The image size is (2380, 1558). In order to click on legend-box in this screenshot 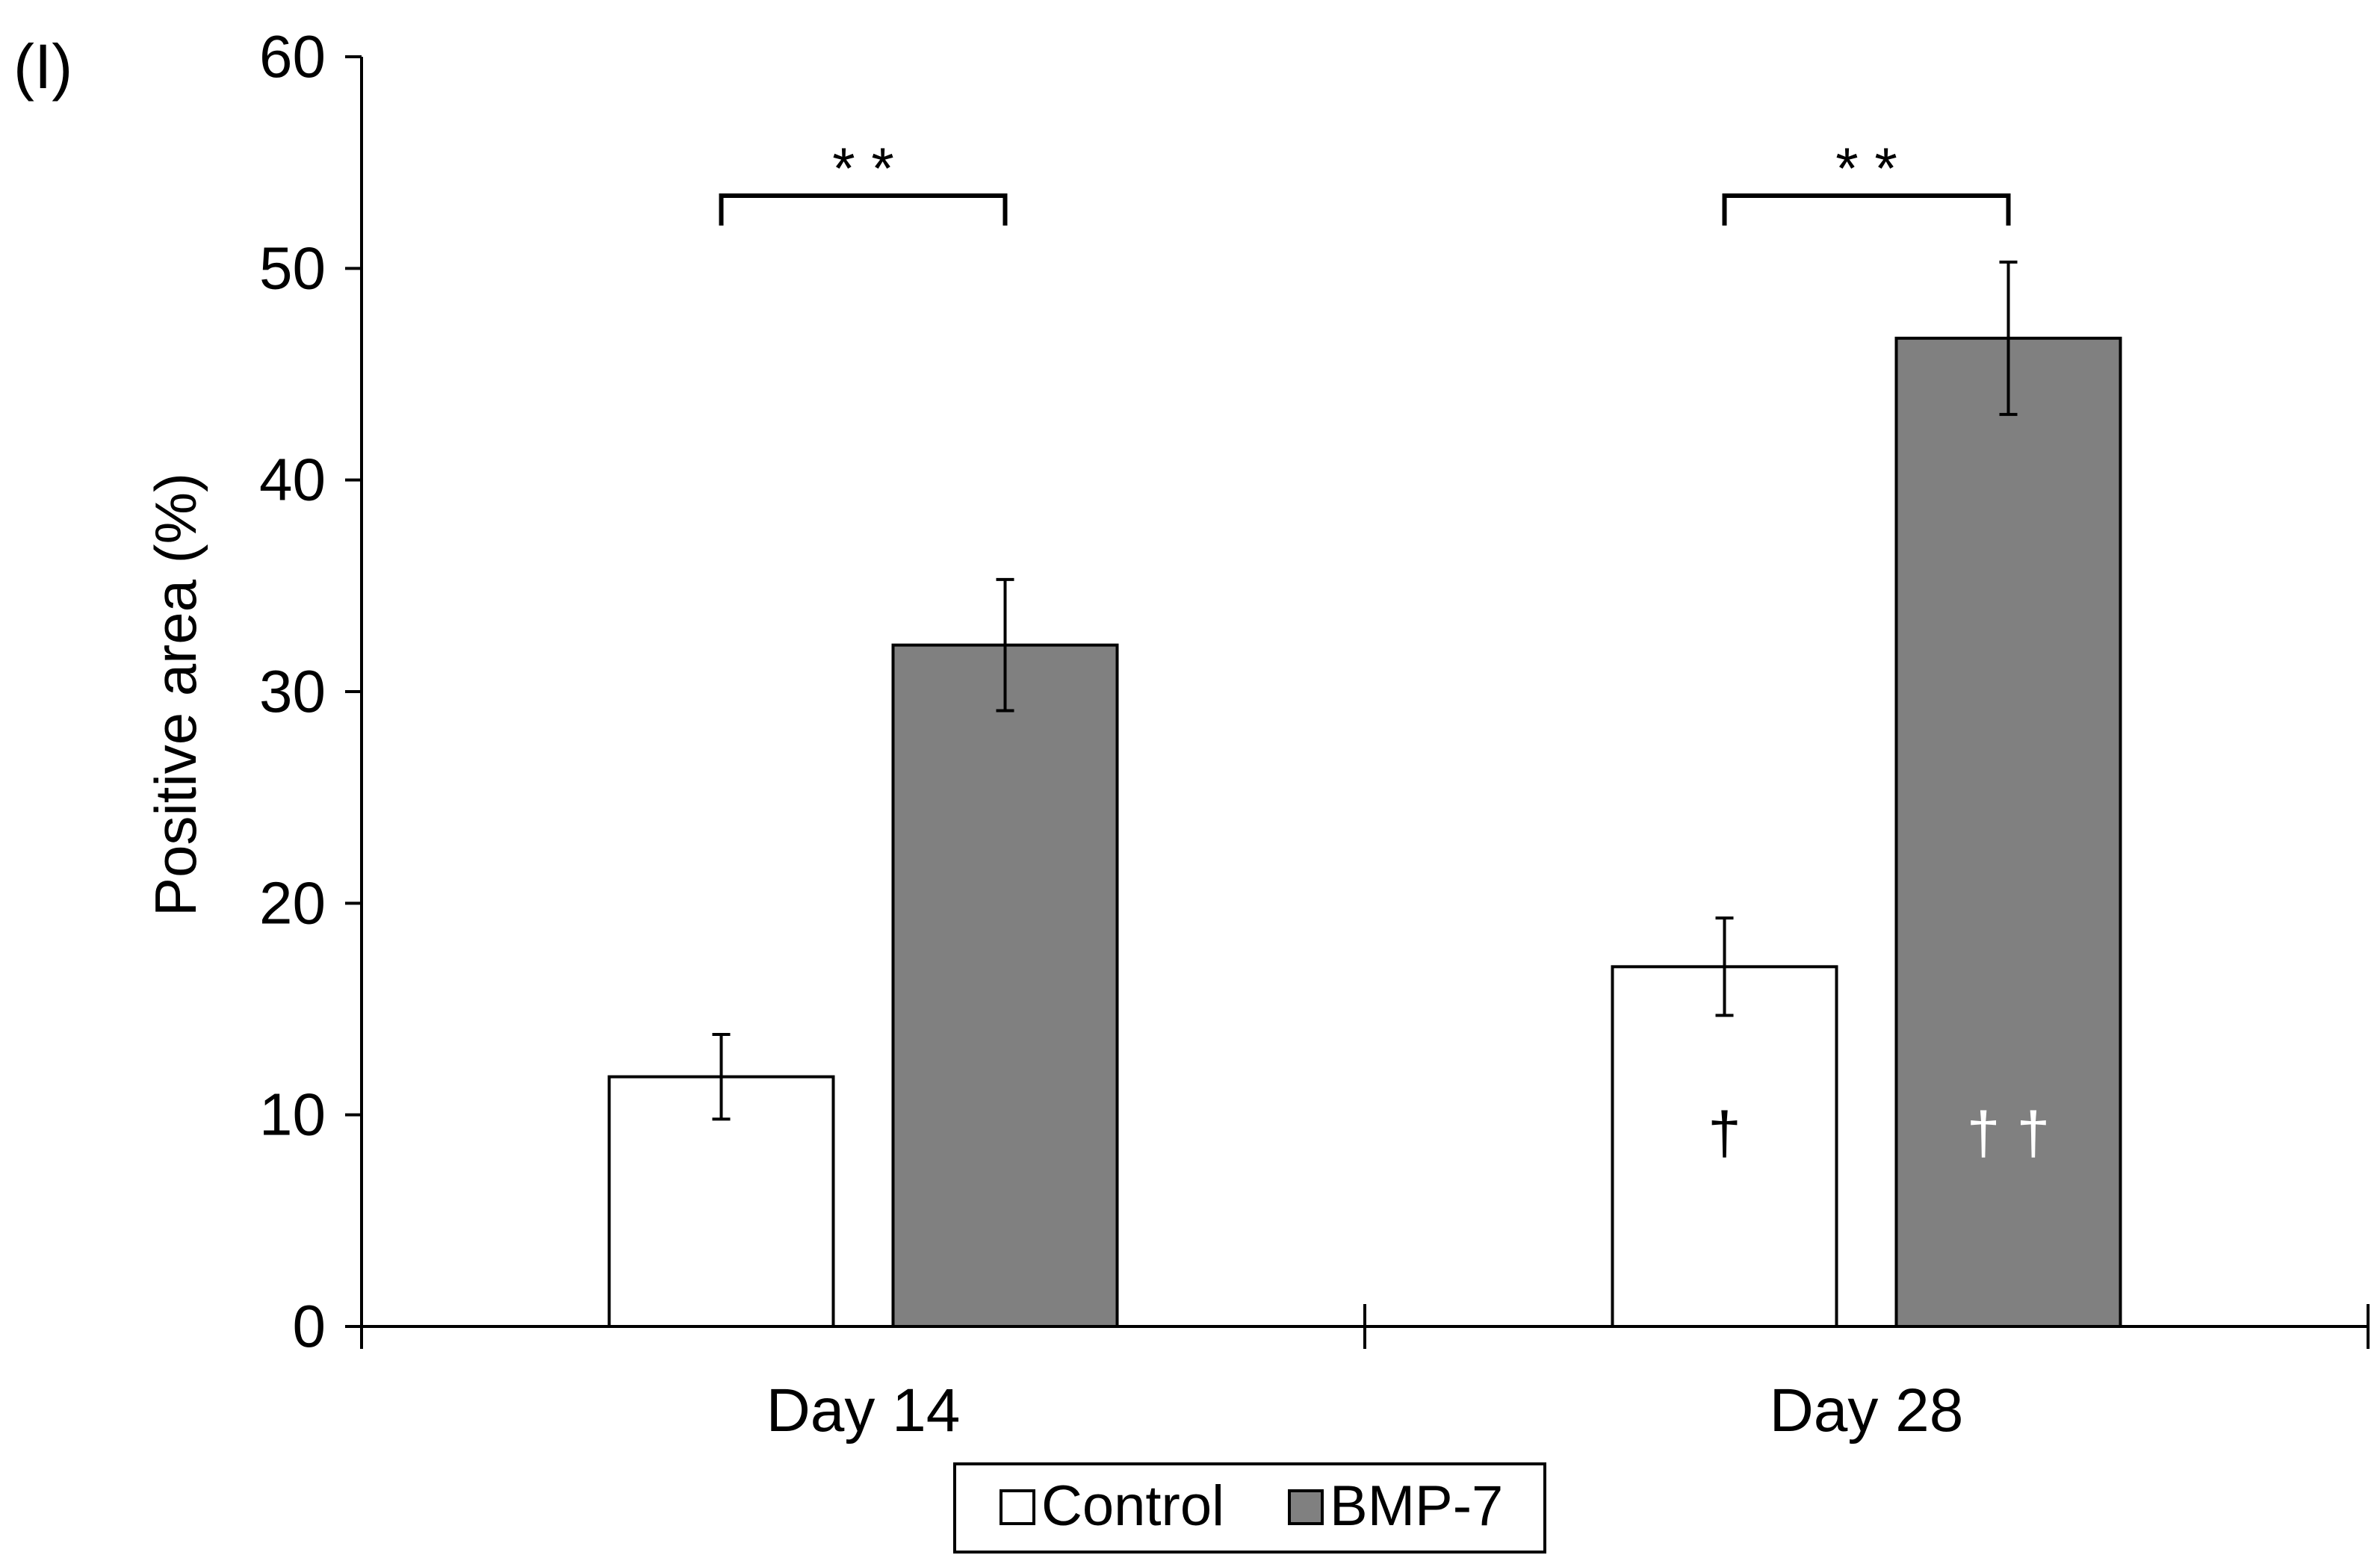, I will do `click(1249, 1508)`.